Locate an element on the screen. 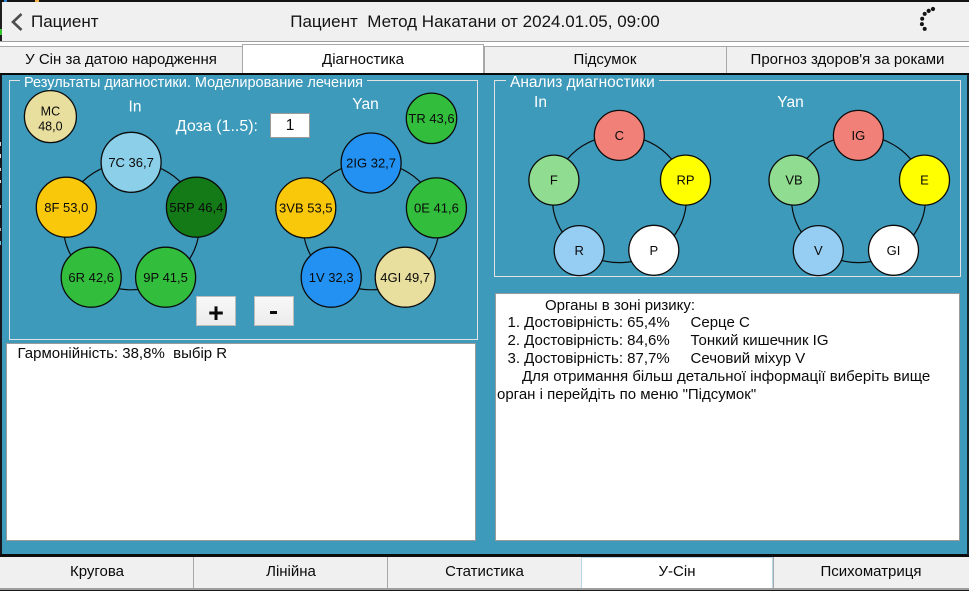 This screenshot has height=591, width=969. svg-text: TR 43,6 is located at coordinates (431, 118).